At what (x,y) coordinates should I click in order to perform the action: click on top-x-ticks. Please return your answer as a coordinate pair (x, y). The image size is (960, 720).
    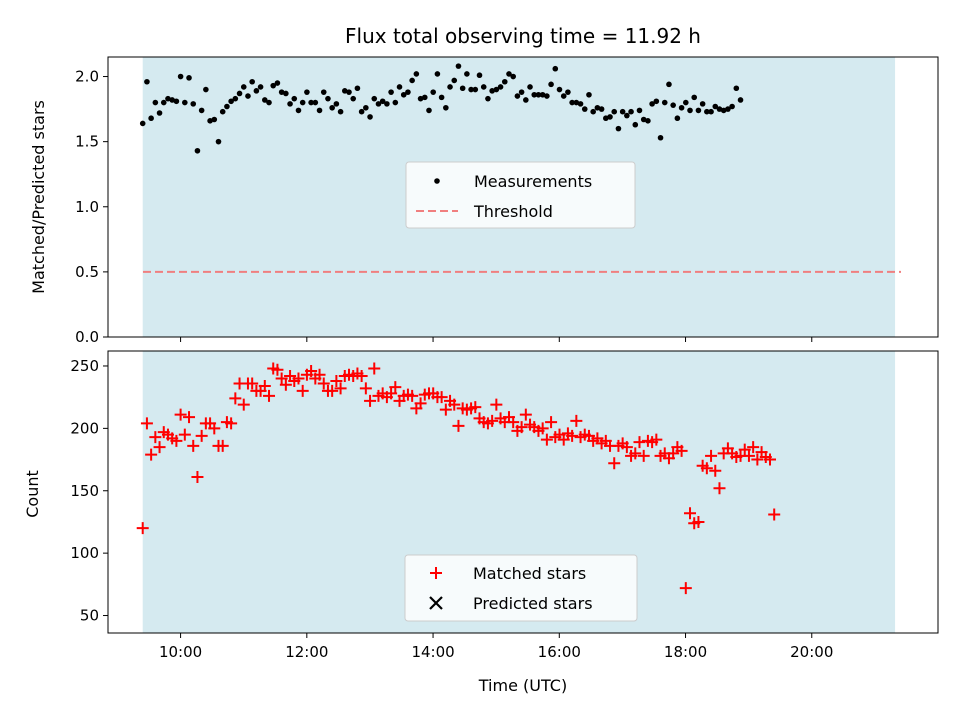
    Looking at the image, I should click on (496, 339).